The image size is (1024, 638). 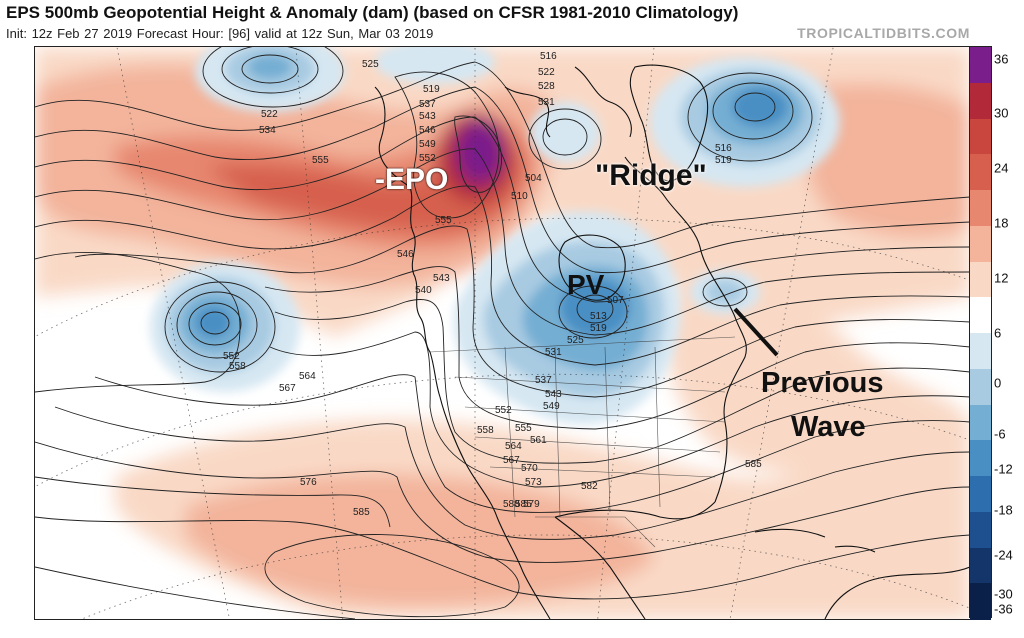 What do you see at coordinates (1001, 168) in the screenshot?
I see `colorbar-tick: 24` at bounding box center [1001, 168].